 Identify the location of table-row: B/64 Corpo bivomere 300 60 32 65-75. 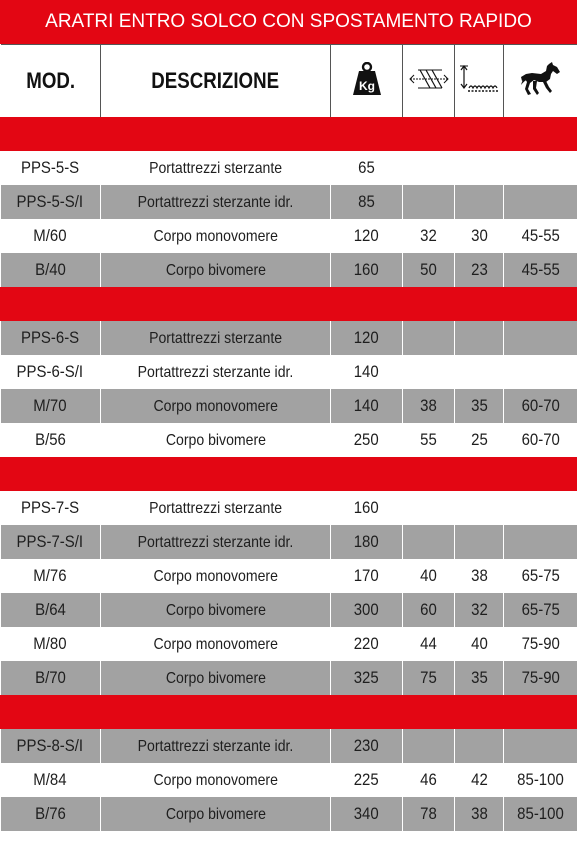
(288, 610).